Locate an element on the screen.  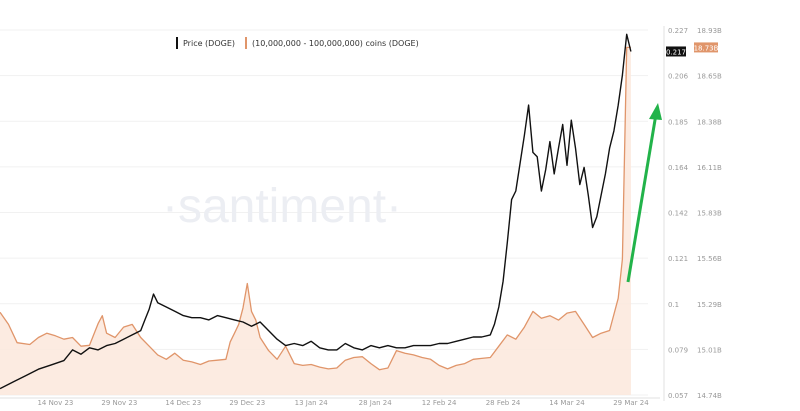
right-axis-tick-label: 15.83B is located at coordinates (709, 214).